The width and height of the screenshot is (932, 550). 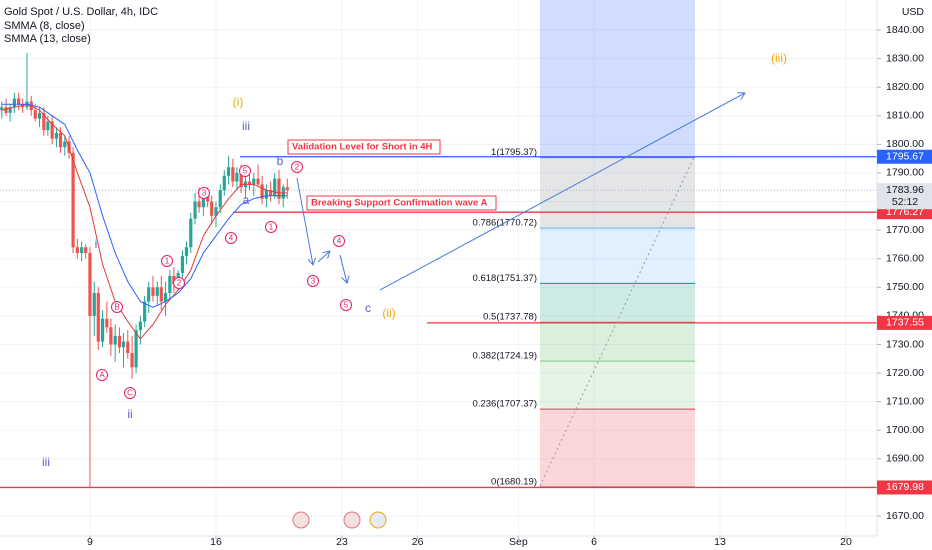 What do you see at coordinates (102, 375) in the screenshot?
I see `circled-label: A` at bounding box center [102, 375].